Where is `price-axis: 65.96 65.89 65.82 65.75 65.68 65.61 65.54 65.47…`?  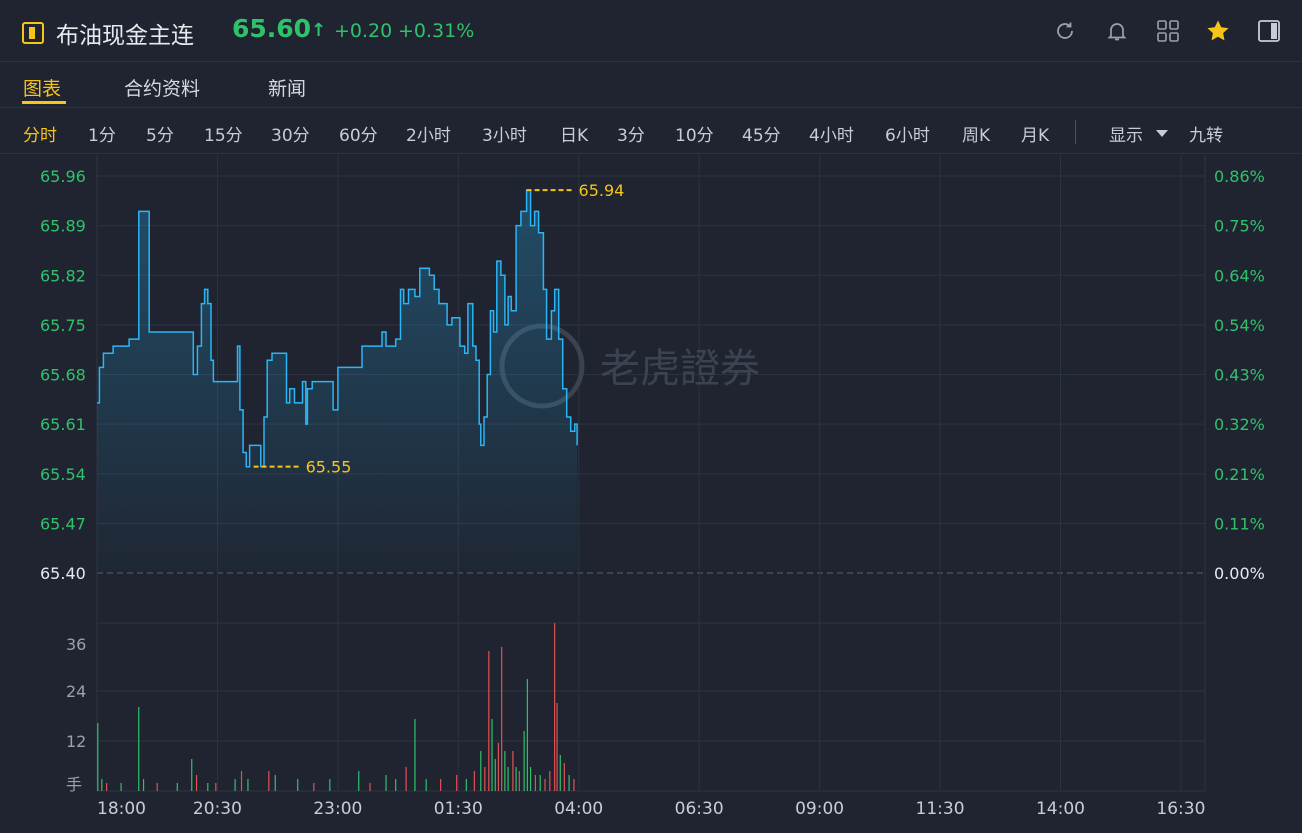
price-axis: 65.96 65.89 65.82 65.75 65.68 65.61 65.54 65.47… is located at coordinates (63, 375).